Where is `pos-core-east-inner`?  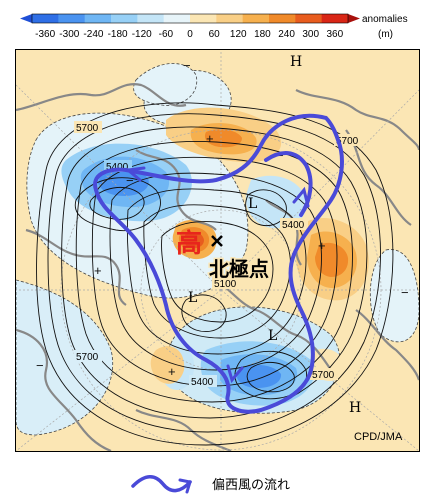 pos-core-east-inner is located at coordinates (332, 259).